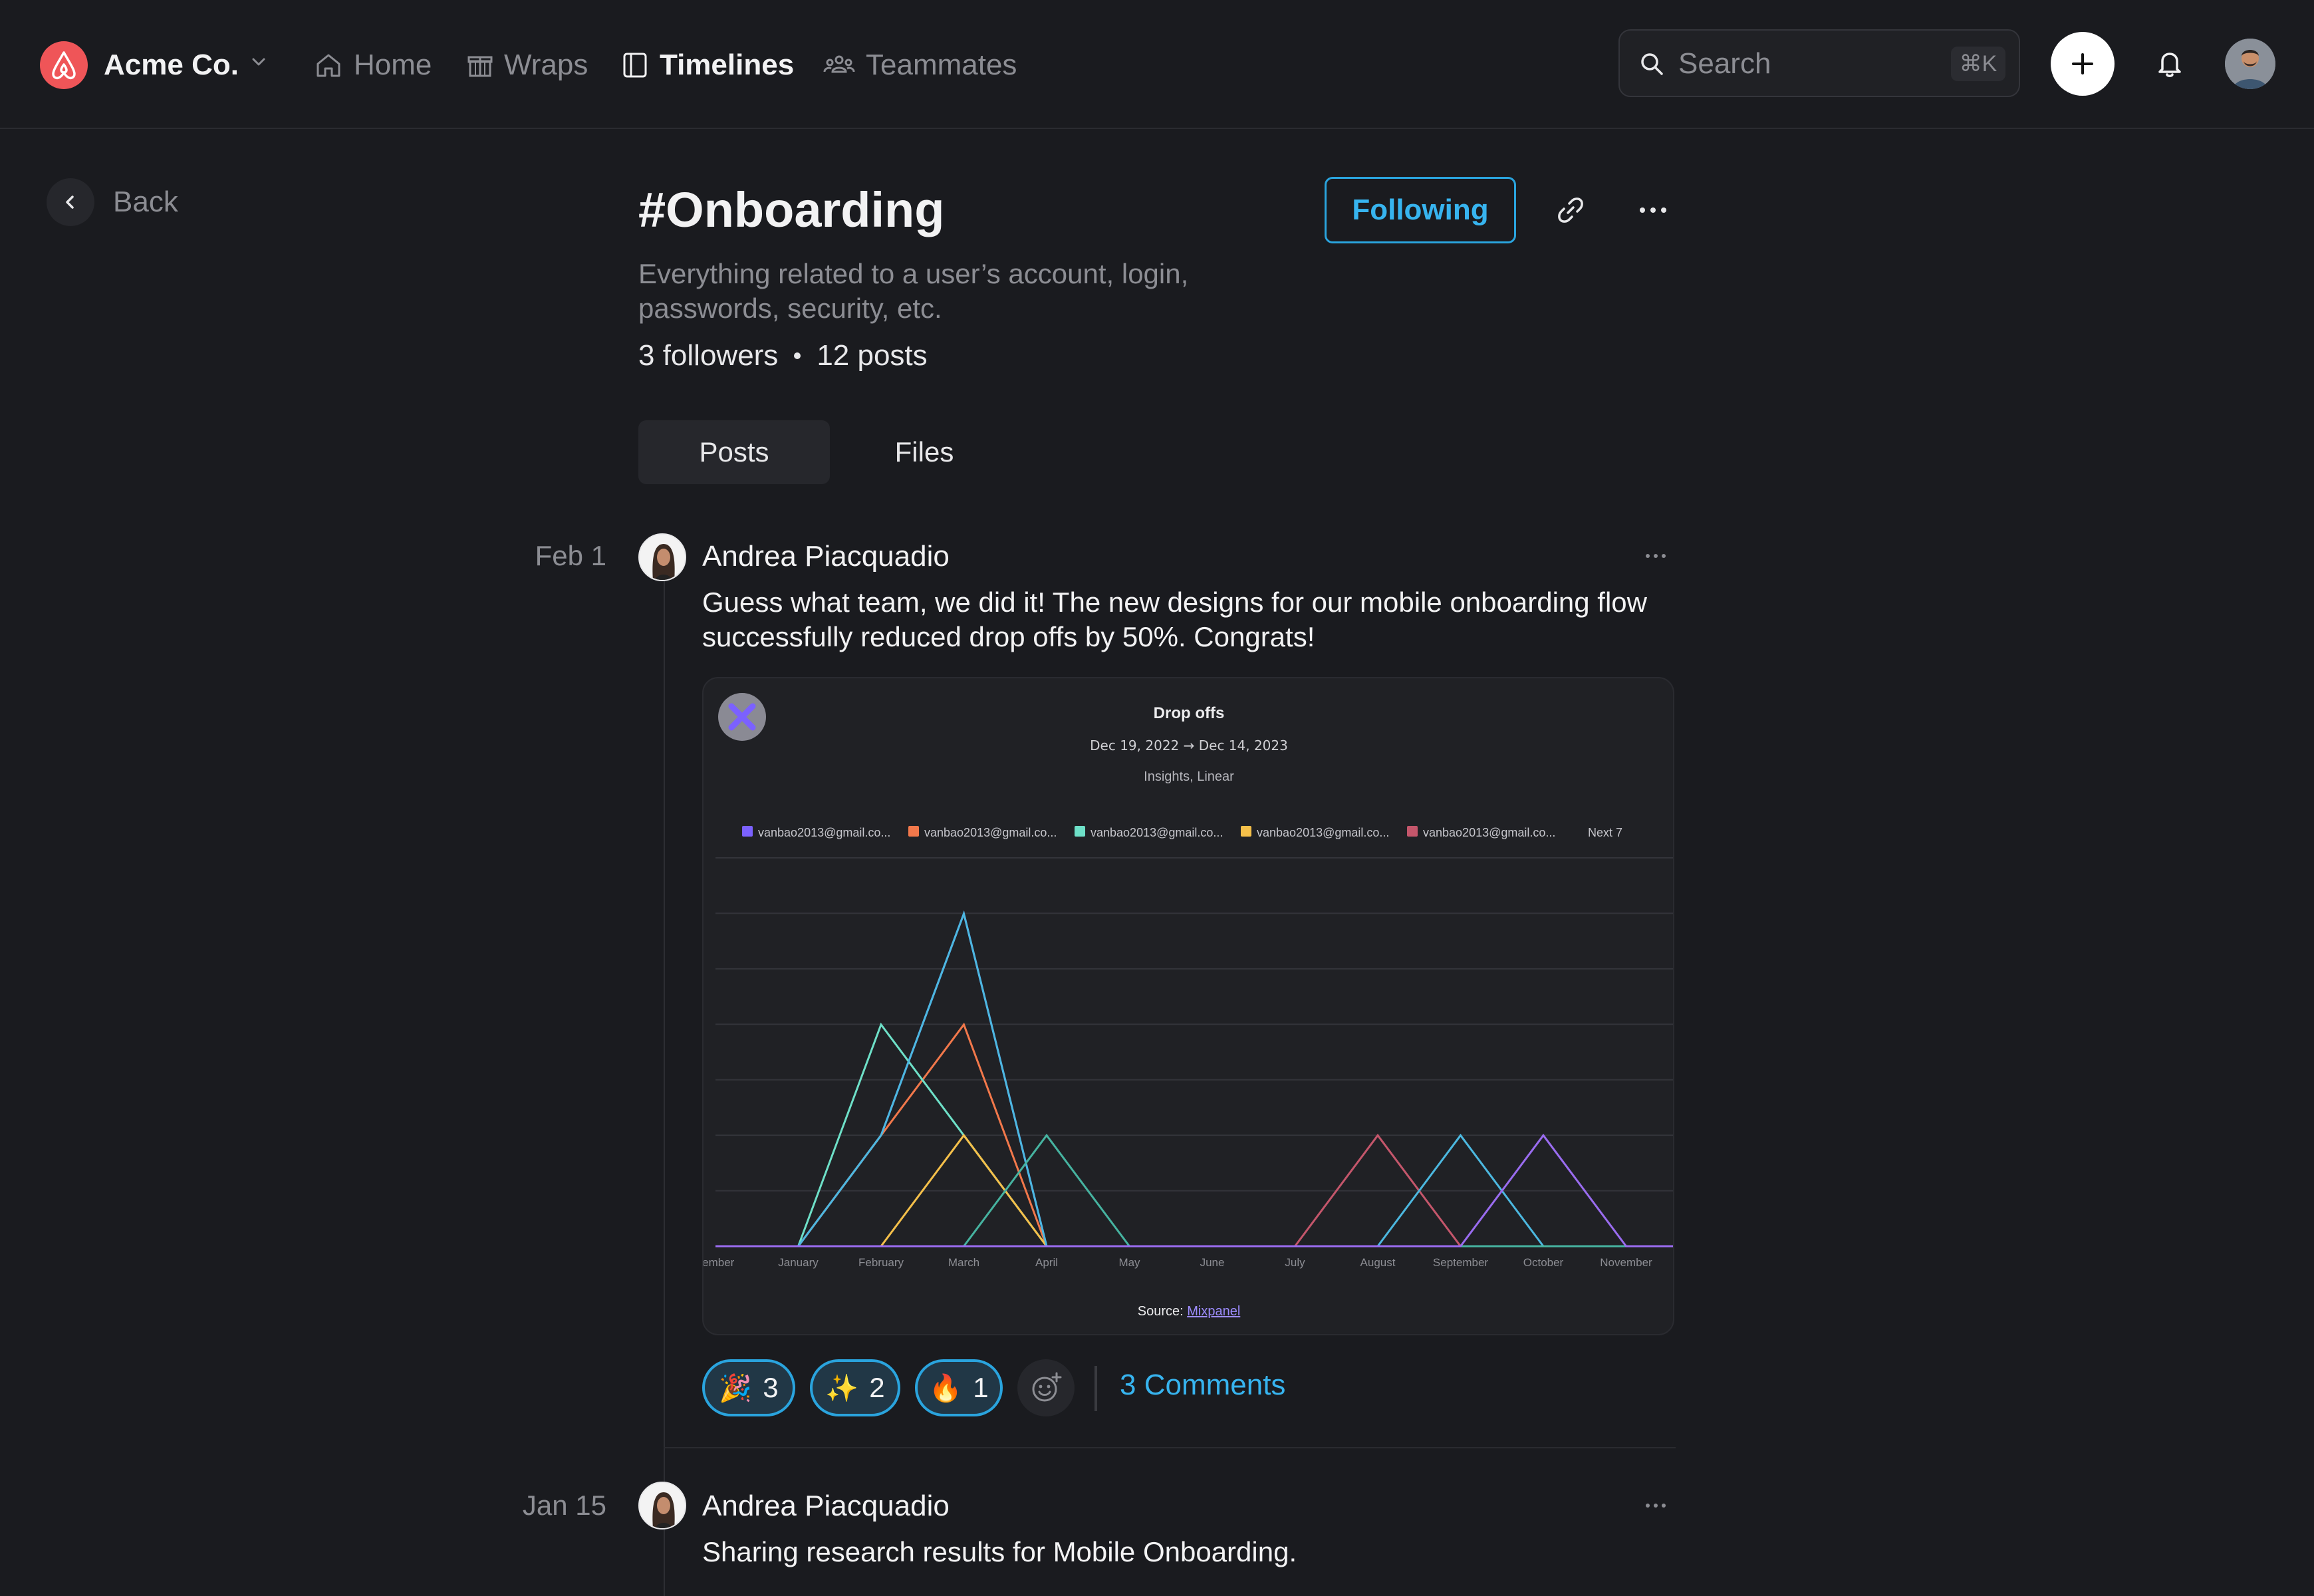 This screenshot has height=1596, width=2314. What do you see at coordinates (1461, 1262) in the screenshot?
I see `x-tick-label: September` at bounding box center [1461, 1262].